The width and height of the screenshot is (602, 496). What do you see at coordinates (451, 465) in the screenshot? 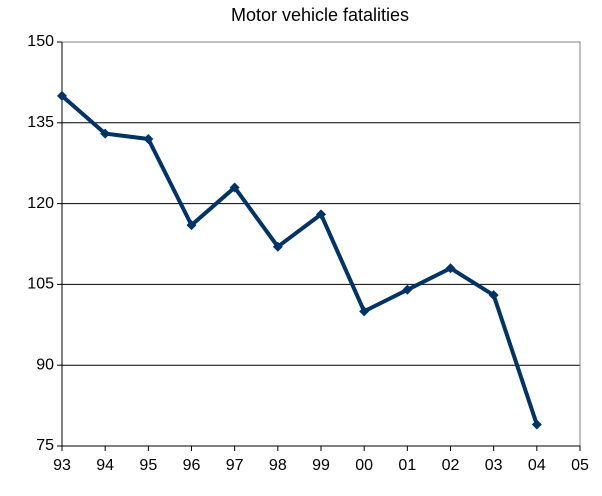
I see `x-tick-label: 02` at bounding box center [451, 465].